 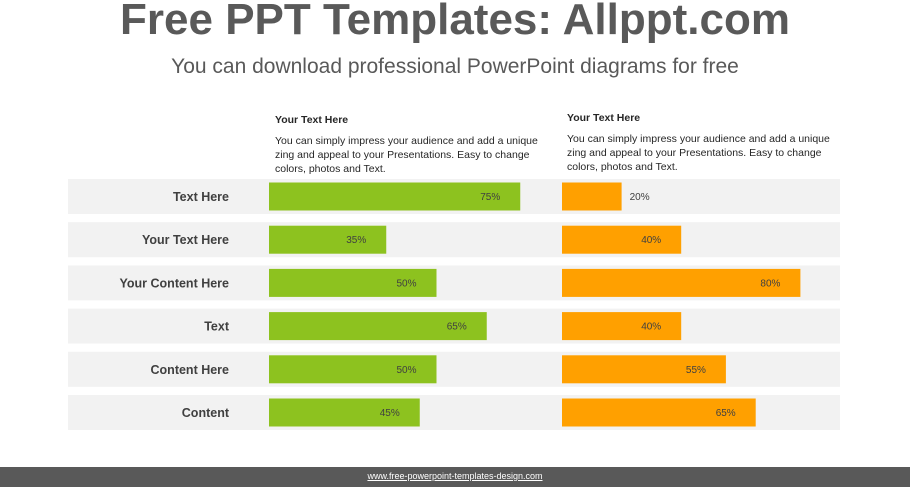 What do you see at coordinates (640, 197) in the screenshot?
I see `data-label: 20%` at bounding box center [640, 197].